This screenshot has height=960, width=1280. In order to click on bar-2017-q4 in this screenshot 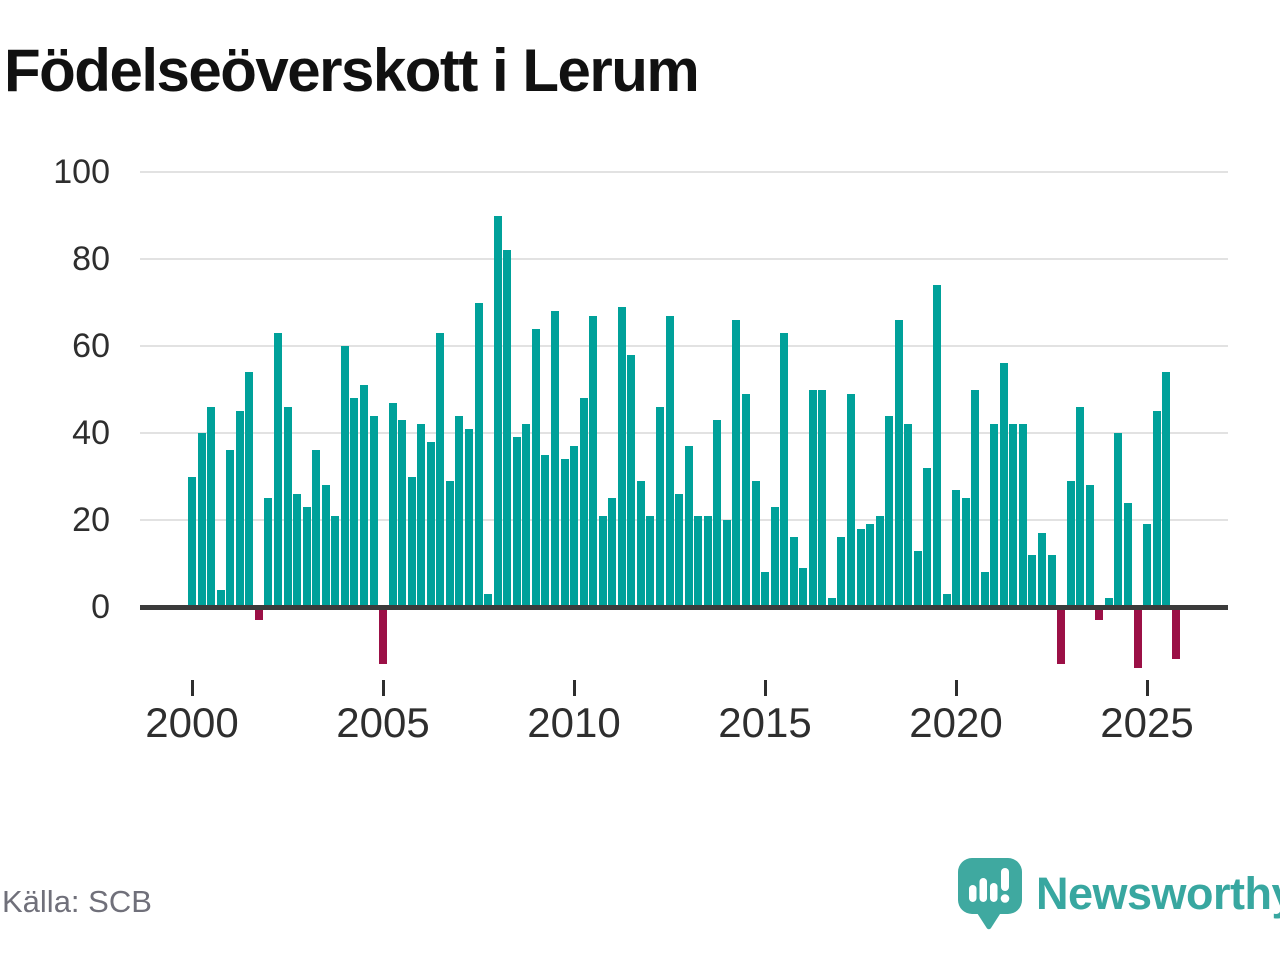, I will do `click(870, 565)`.